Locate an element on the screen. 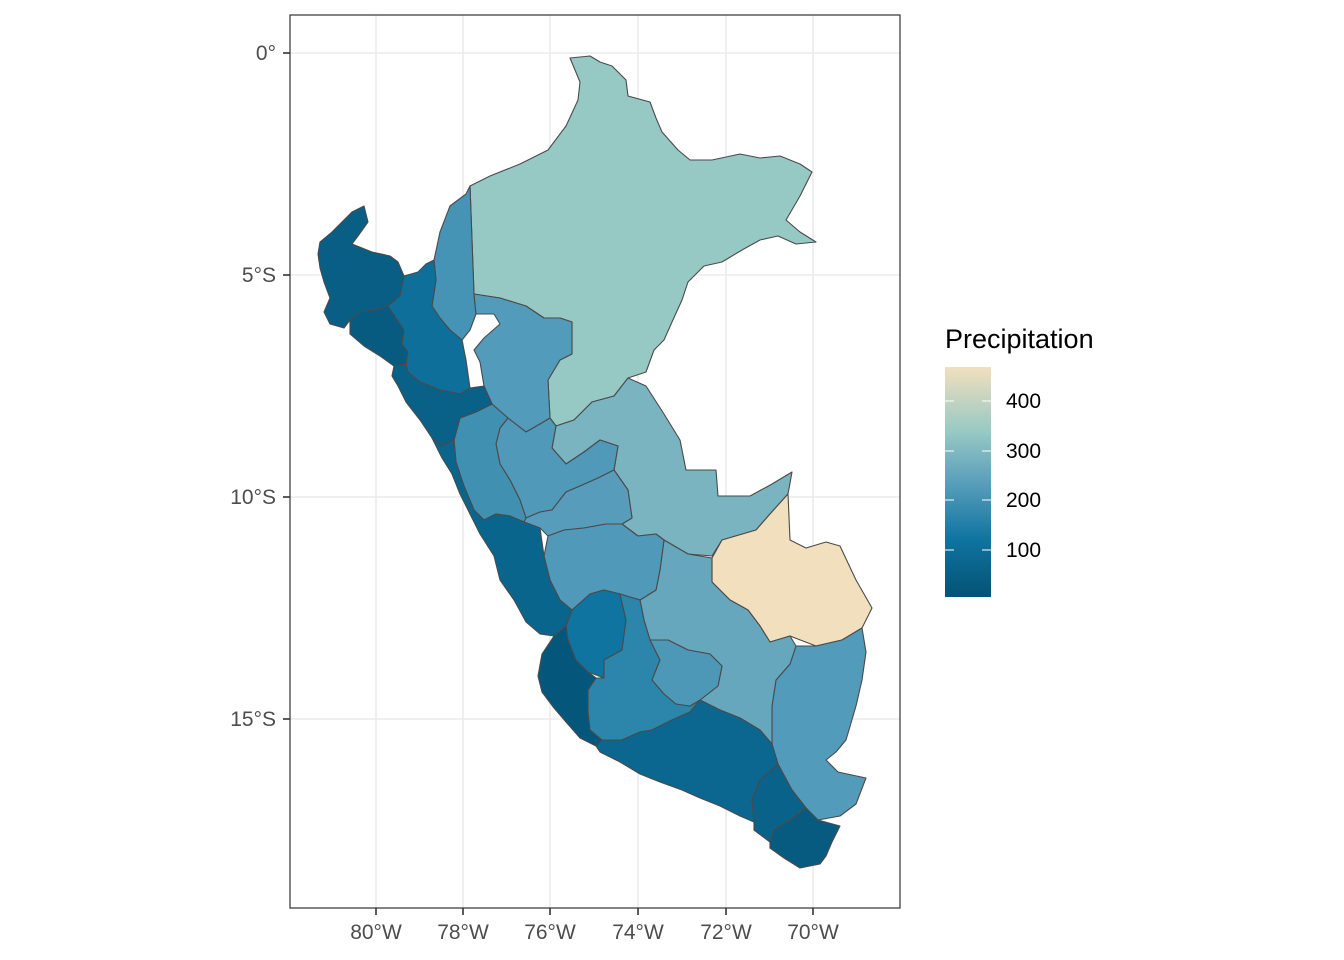 This screenshot has height=960, width=1344. x-tick-label: 72°W is located at coordinates (726, 932).